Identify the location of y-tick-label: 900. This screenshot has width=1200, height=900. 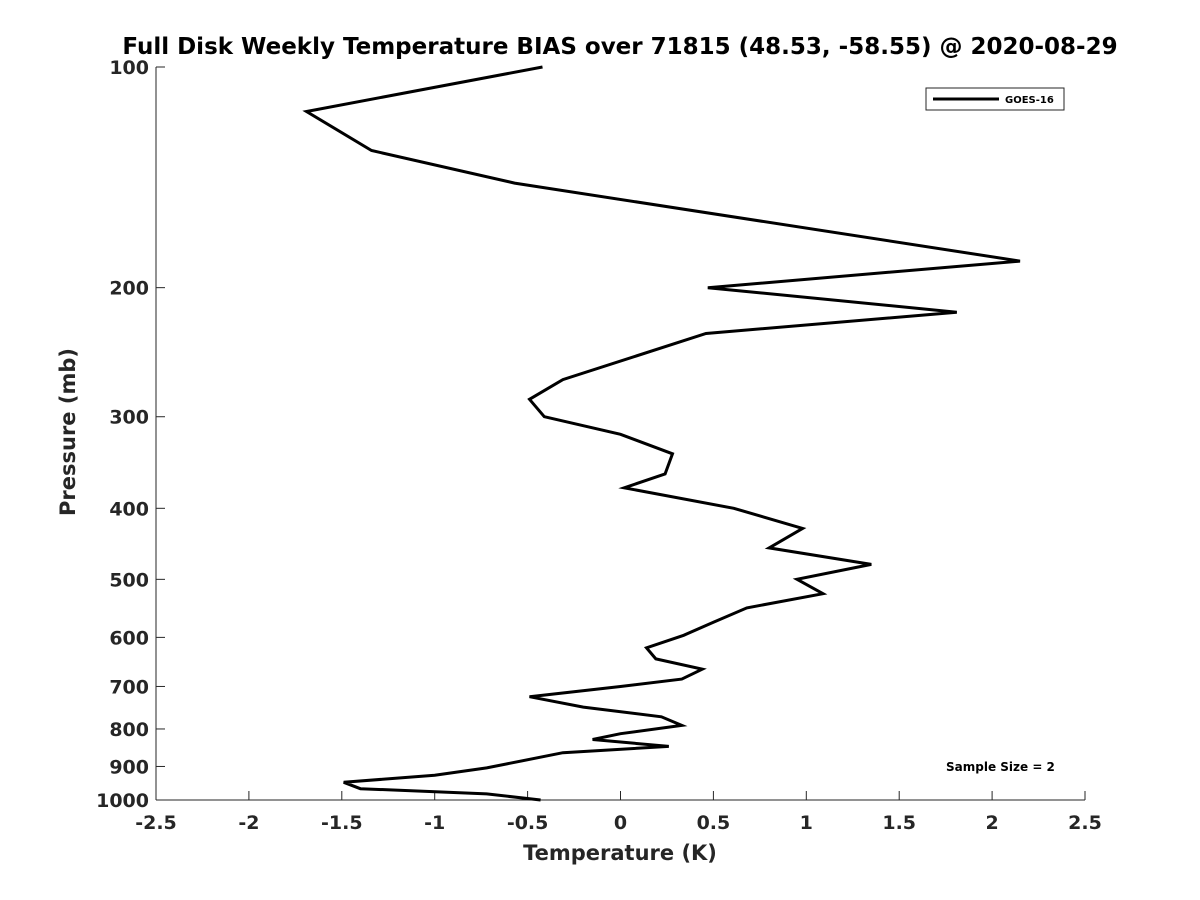
(129, 767).